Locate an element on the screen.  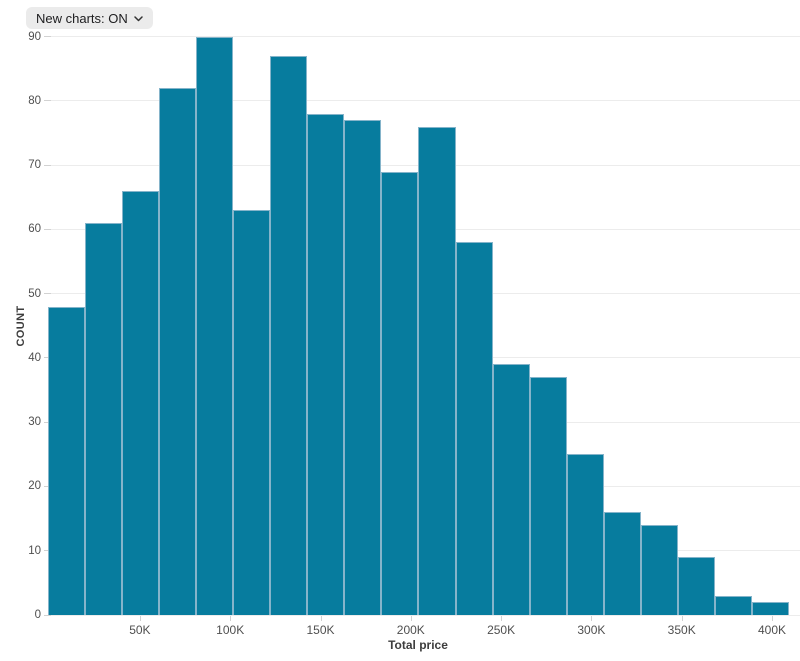
x-tick-label: 300K is located at coordinates (591, 630).